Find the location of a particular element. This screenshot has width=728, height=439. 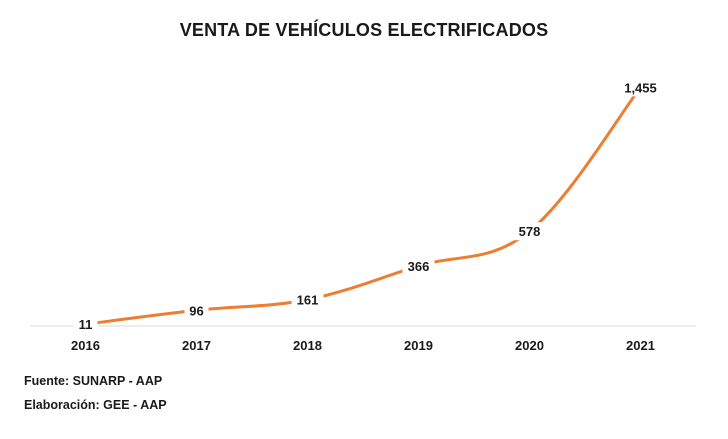

data-label-2016: 11 is located at coordinates (85, 324).